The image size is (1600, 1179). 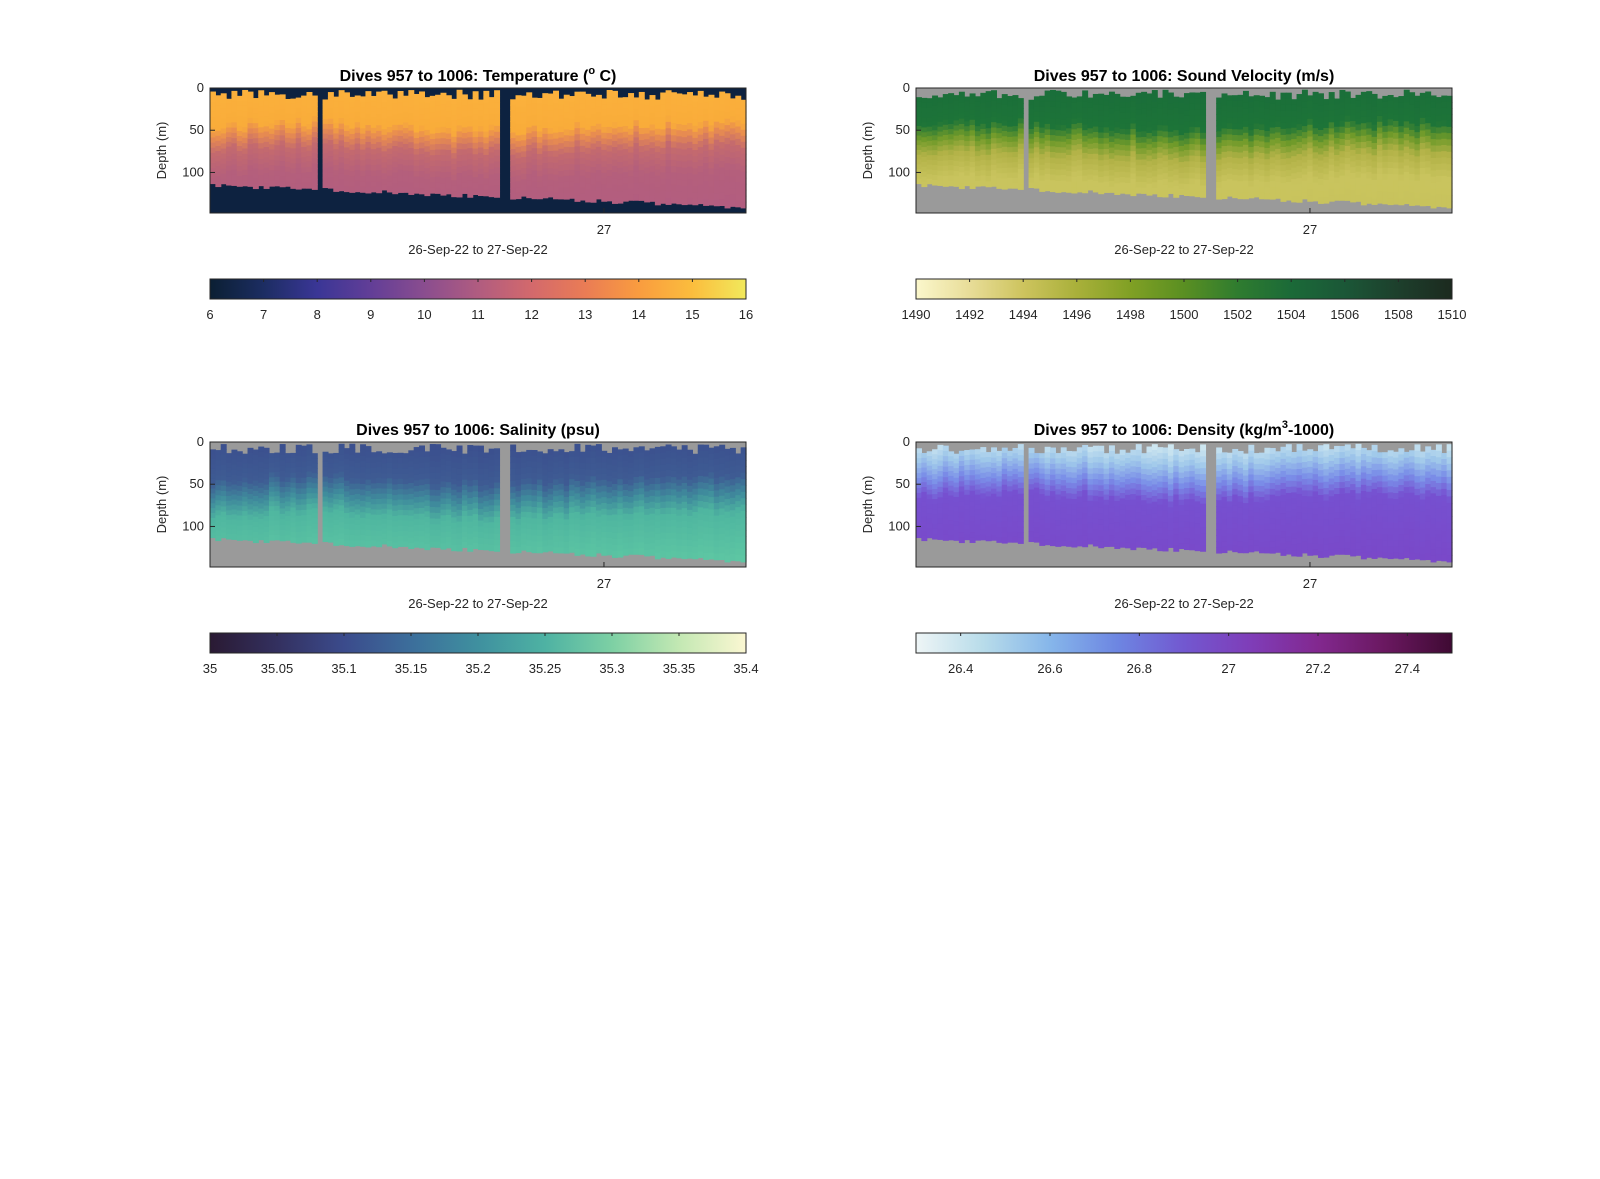 What do you see at coordinates (477, 249) in the screenshot?
I see `x-axis-label: 26-Sep-22 to 27-Sep-22` at bounding box center [477, 249].